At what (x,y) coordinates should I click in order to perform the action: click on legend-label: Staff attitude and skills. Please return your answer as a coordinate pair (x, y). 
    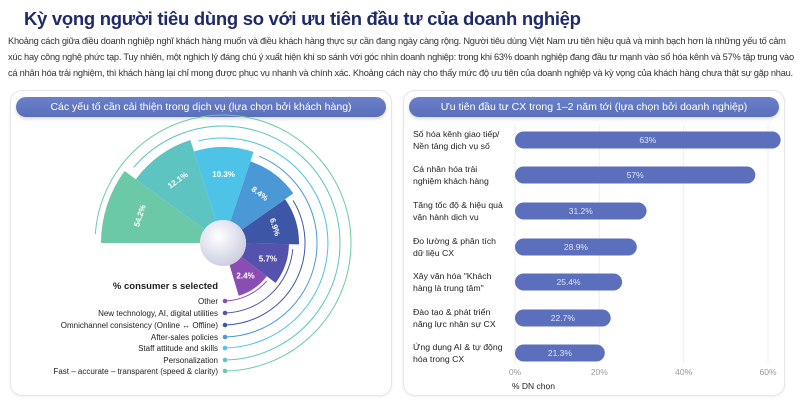
    Looking at the image, I should click on (178, 348).